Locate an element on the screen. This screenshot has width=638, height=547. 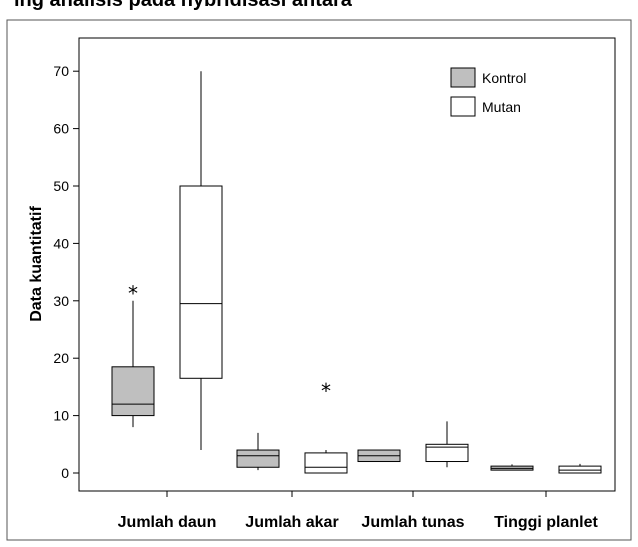
y-tick-label: 20 is located at coordinates (61, 358).